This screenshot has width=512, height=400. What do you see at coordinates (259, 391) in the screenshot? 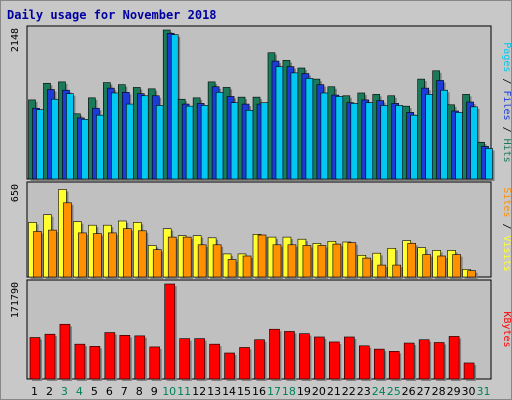
I see `x-tick-label: 16` at bounding box center [259, 391].